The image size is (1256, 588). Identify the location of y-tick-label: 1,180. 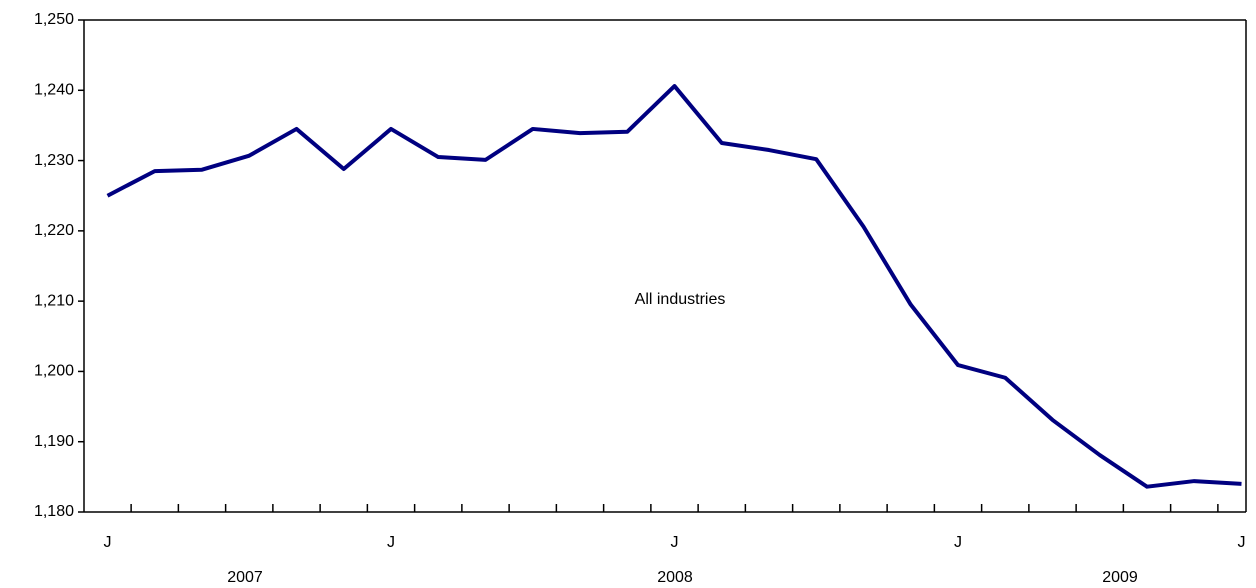
(54, 511).